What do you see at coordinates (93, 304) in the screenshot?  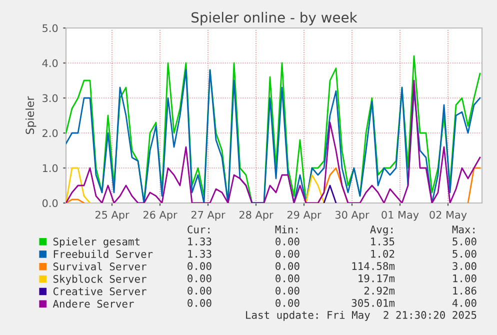 I see `legend-label: Andere Server` at bounding box center [93, 304].